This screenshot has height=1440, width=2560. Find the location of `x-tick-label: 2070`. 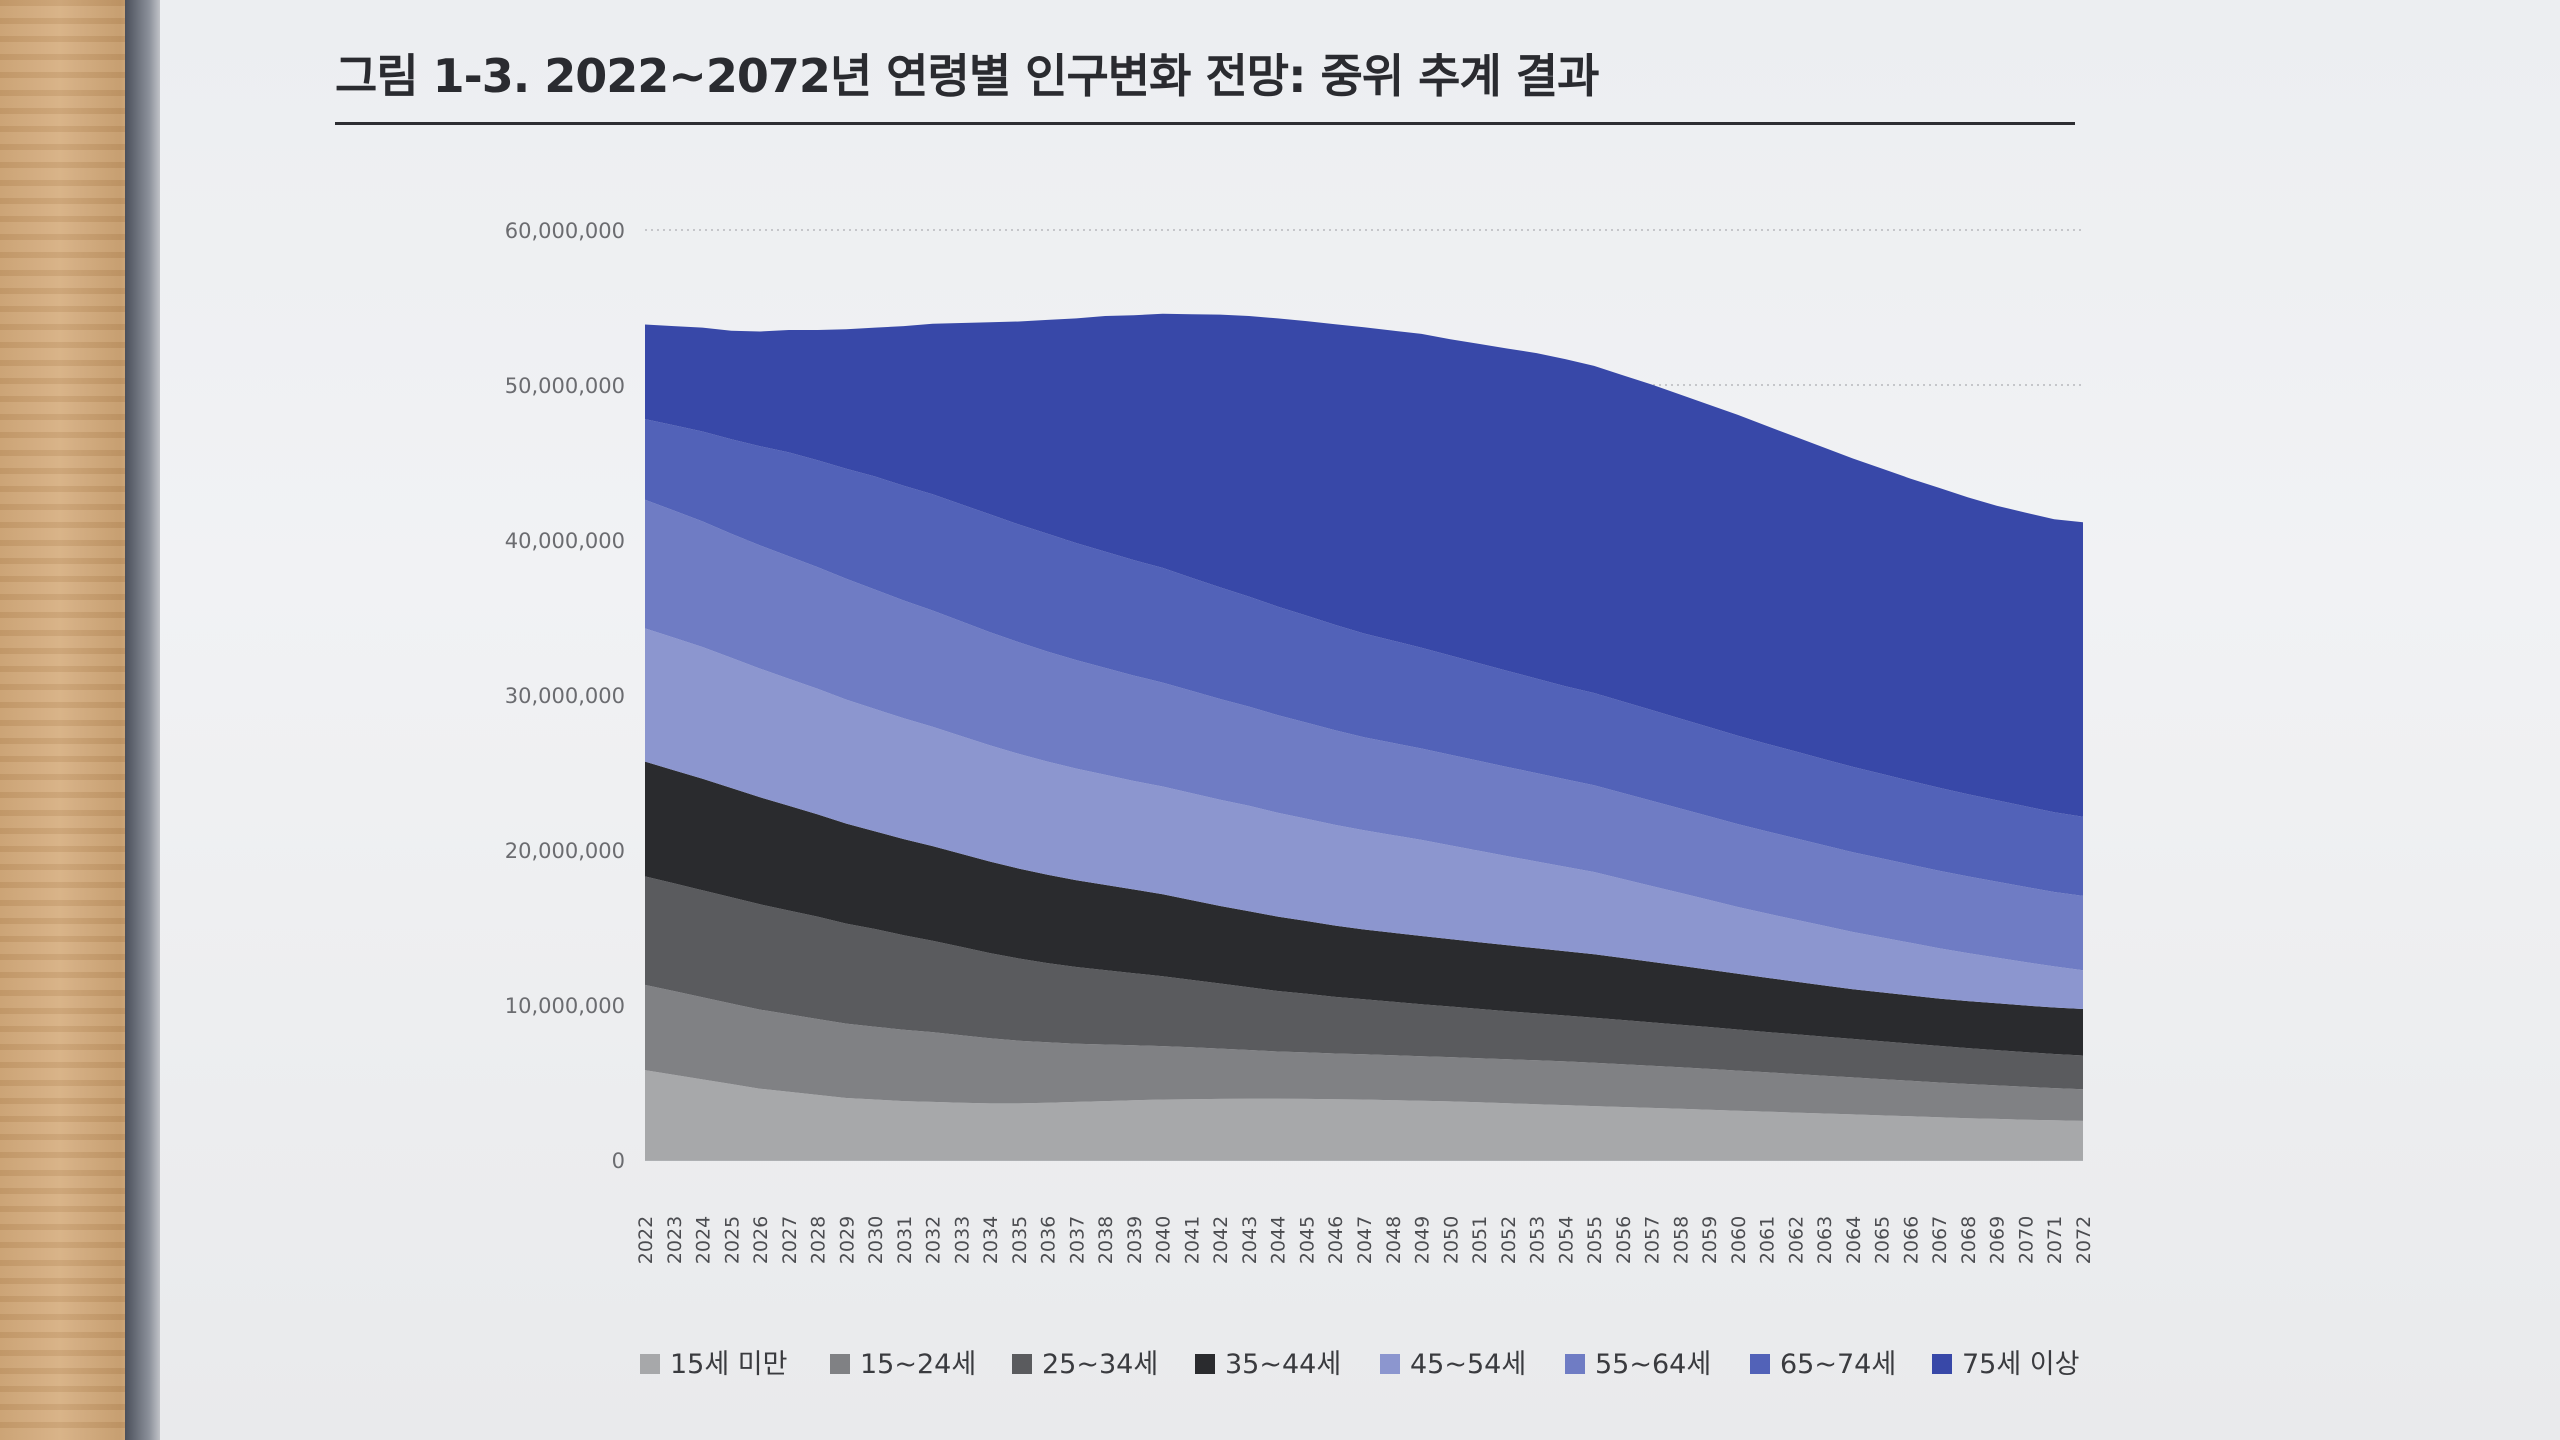

x-tick-label: 2070 is located at coordinates (2026, 1240).